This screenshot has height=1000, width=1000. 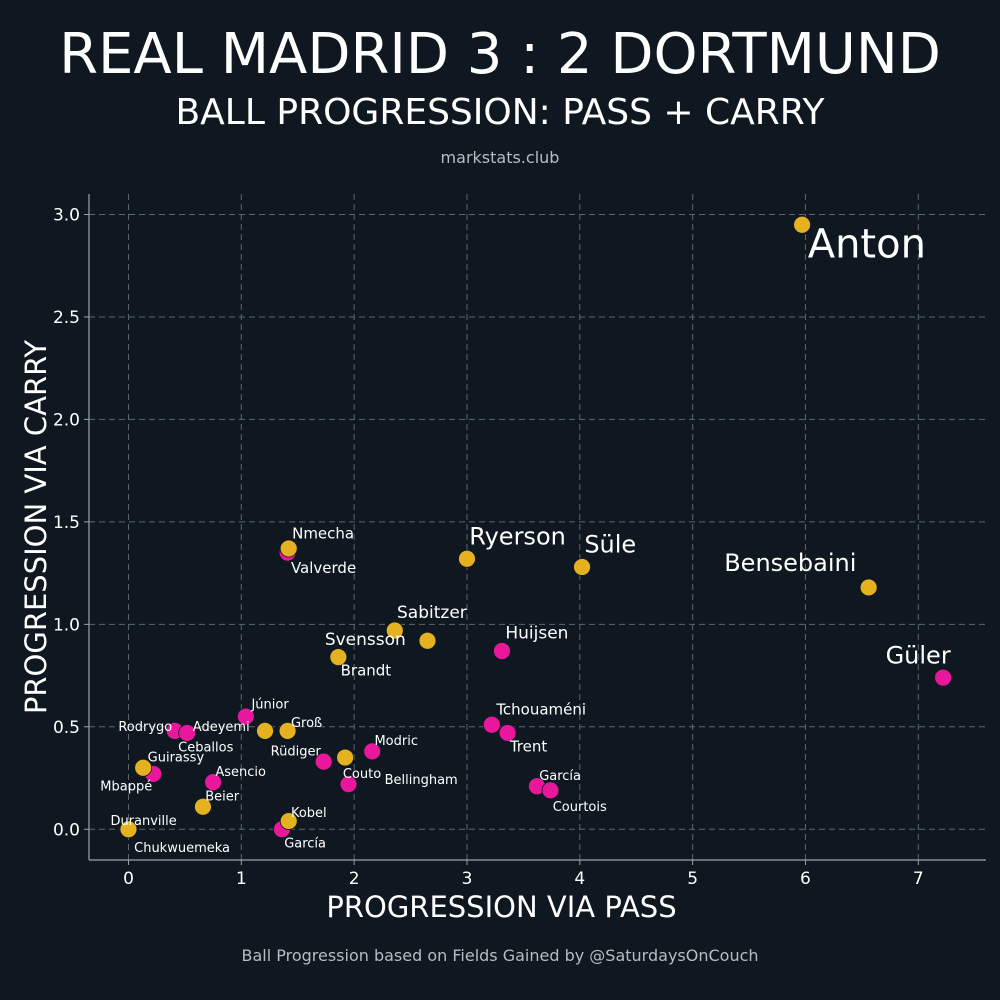 I want to click on point-label: Ryerson, so click(x=517, y=536).